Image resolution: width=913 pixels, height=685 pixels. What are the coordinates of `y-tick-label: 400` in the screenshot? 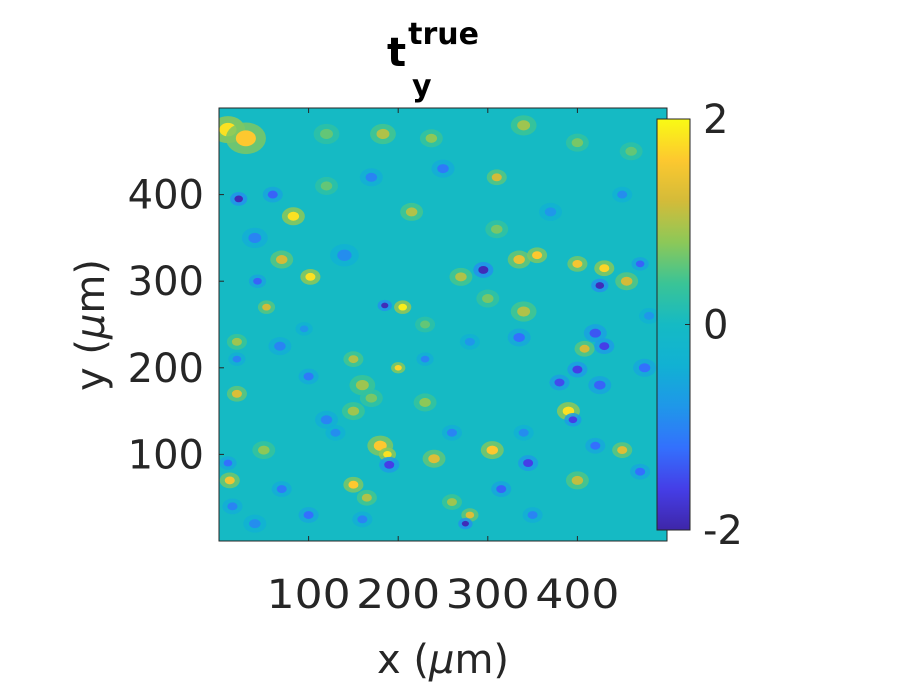 It's located at (166, 196).